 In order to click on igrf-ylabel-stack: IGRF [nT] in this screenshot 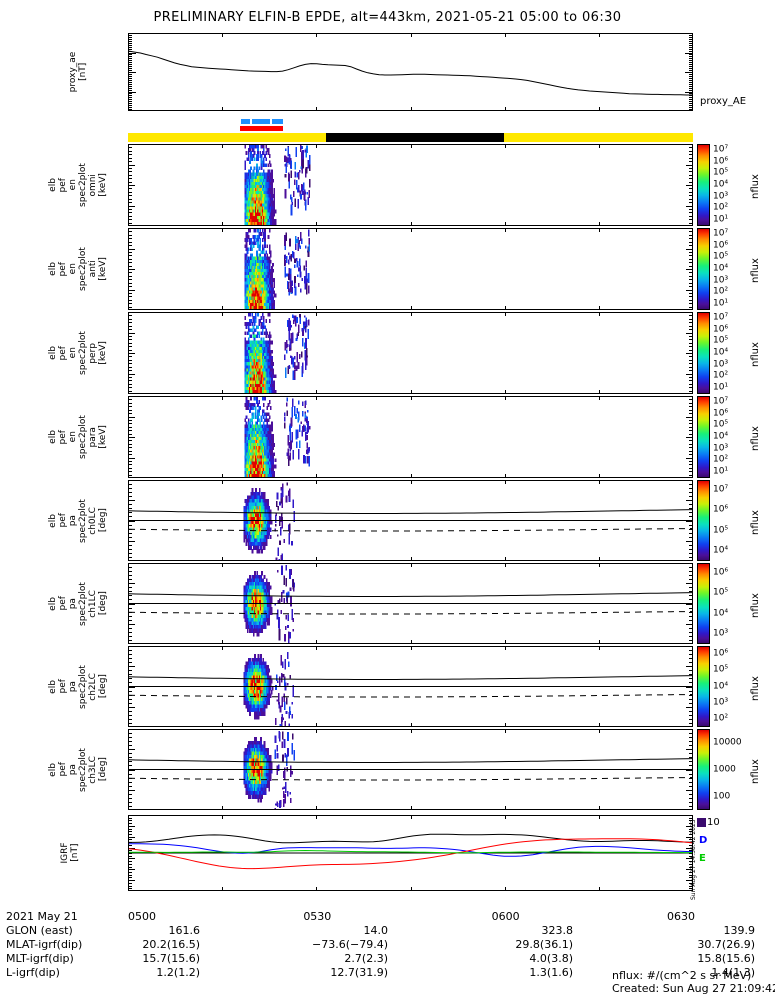, I will do `click(70, 852)`.